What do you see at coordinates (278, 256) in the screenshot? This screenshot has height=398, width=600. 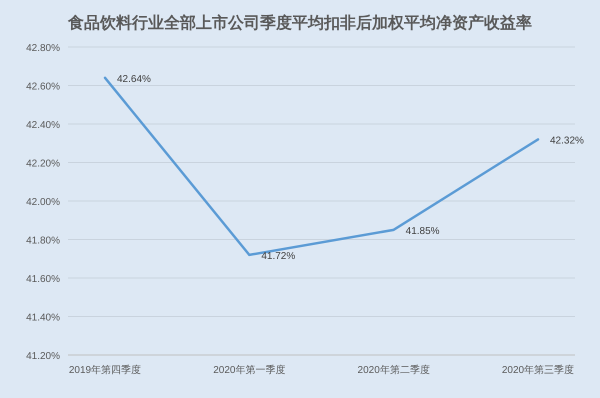 I see `data-label: 41.72%` at bounding box center [278, 256].